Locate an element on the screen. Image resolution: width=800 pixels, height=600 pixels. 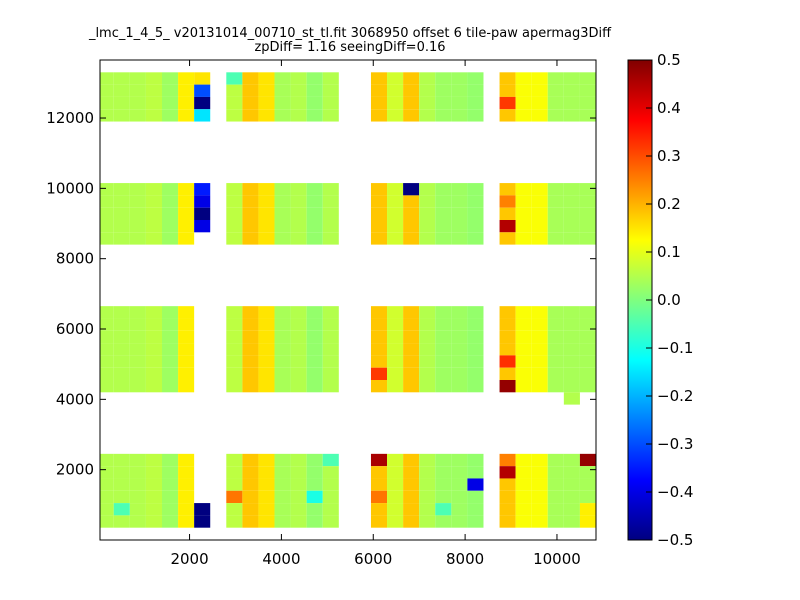
colorbar-tick-label: 0.4 is located at coordinates (669, 108).